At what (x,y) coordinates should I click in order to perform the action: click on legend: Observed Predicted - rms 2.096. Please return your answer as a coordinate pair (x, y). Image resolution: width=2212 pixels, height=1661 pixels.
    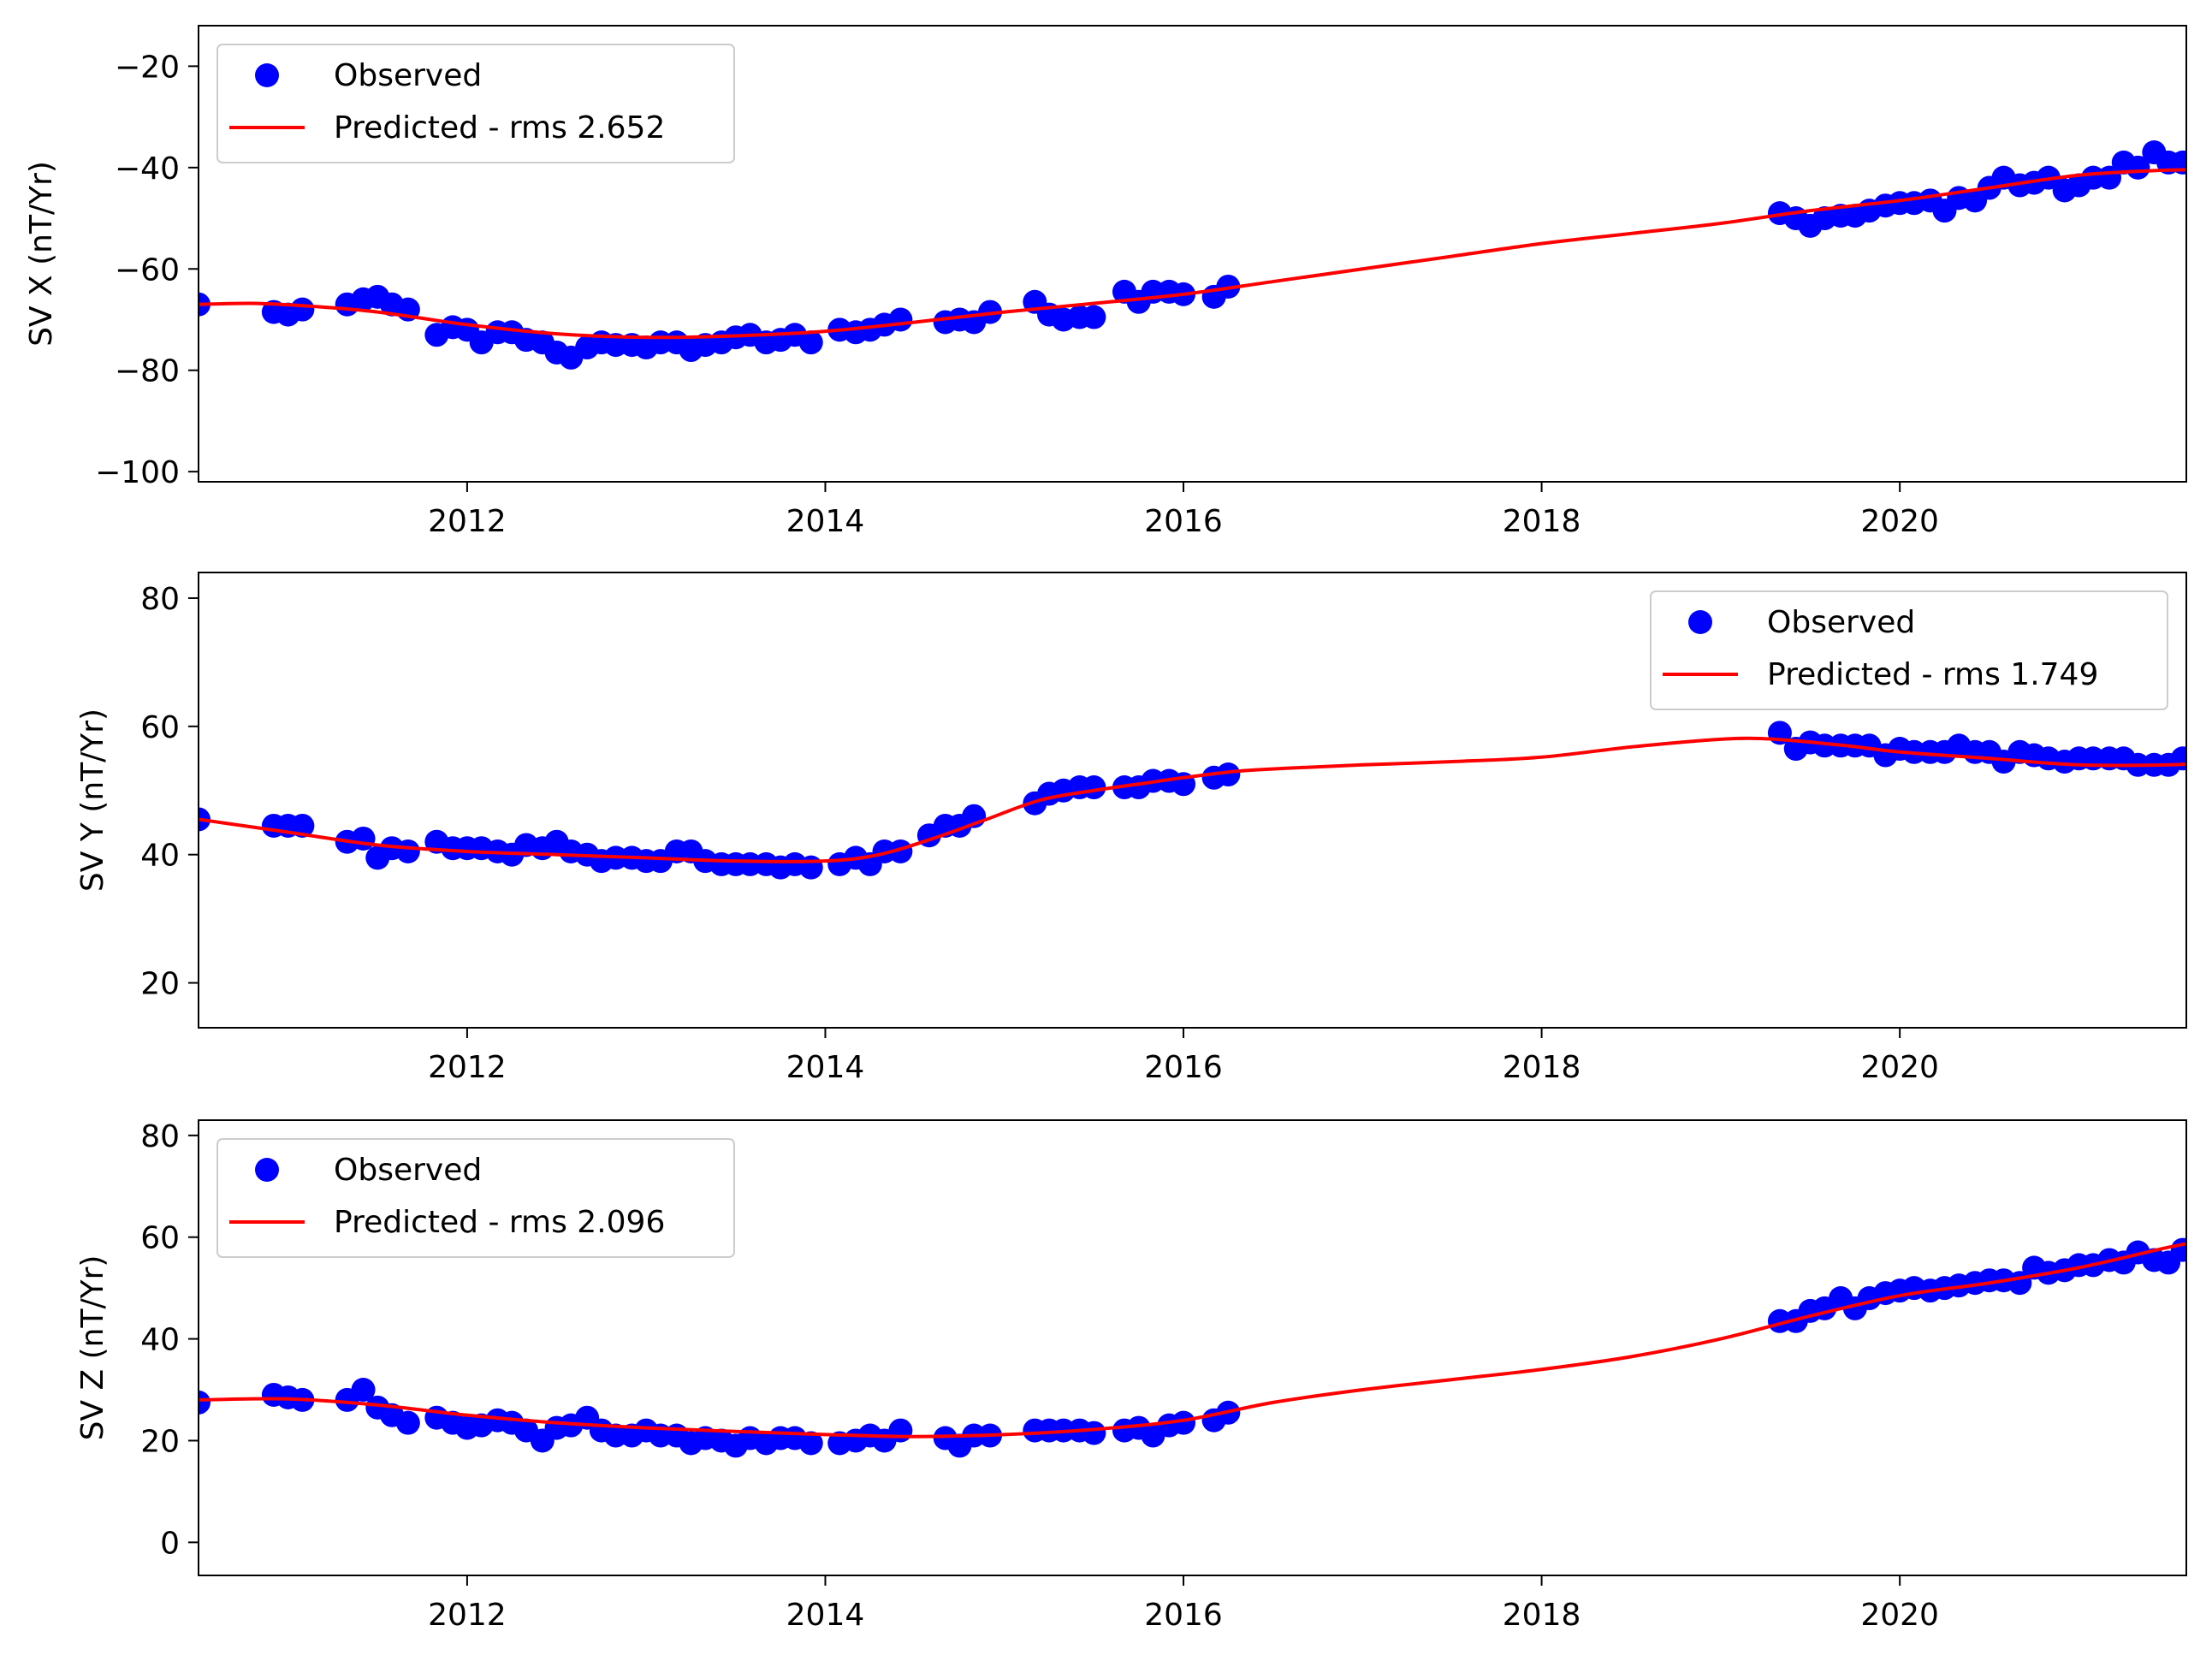
    Looking at the image, I should click on (476, 1198).